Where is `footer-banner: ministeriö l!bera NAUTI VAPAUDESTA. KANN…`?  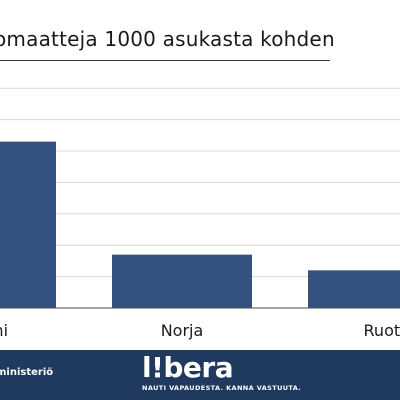 footer-banner: ministeriö l!bera NAUTI VAPAUDESTA. KANN… is located at coordinates (200, 375).